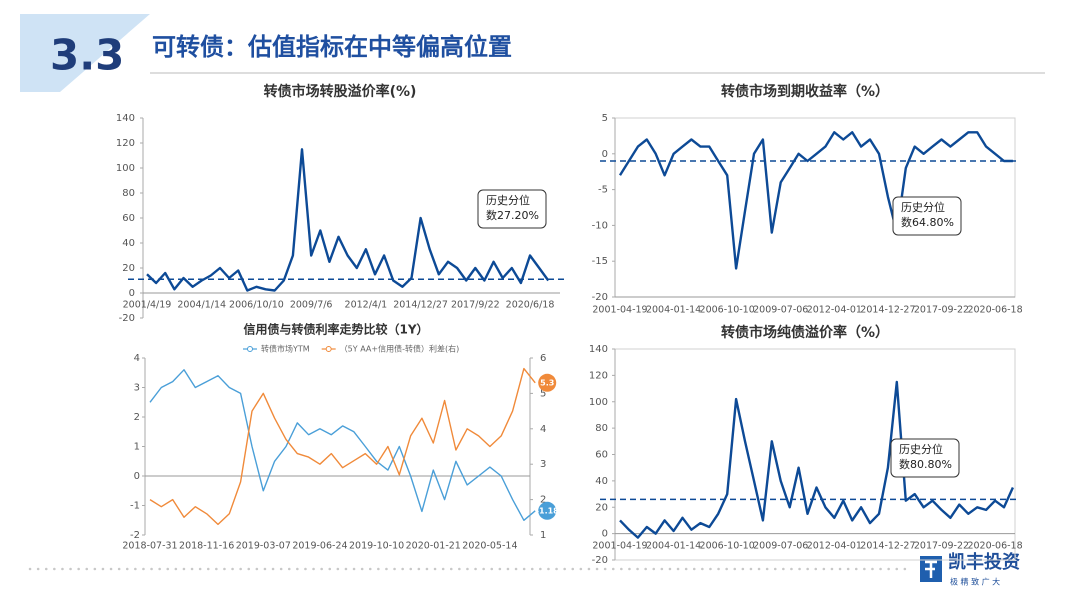 The height and width of the screenshot is (604, 1080). I want to click on y-tick-label: 120, so click(125, 143).